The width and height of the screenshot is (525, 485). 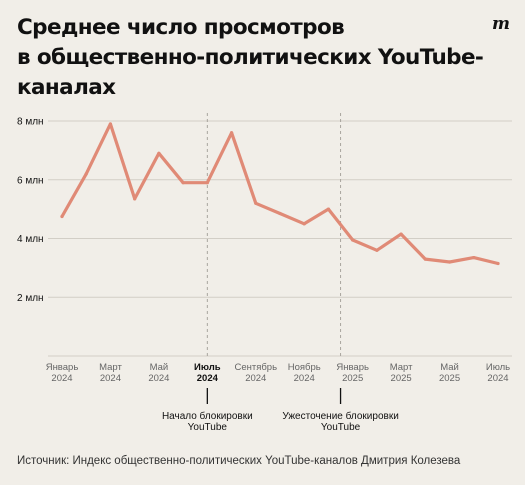 I want to click on title-line-2: в общественно-политических YouTube-, so click(x=250, y=57).